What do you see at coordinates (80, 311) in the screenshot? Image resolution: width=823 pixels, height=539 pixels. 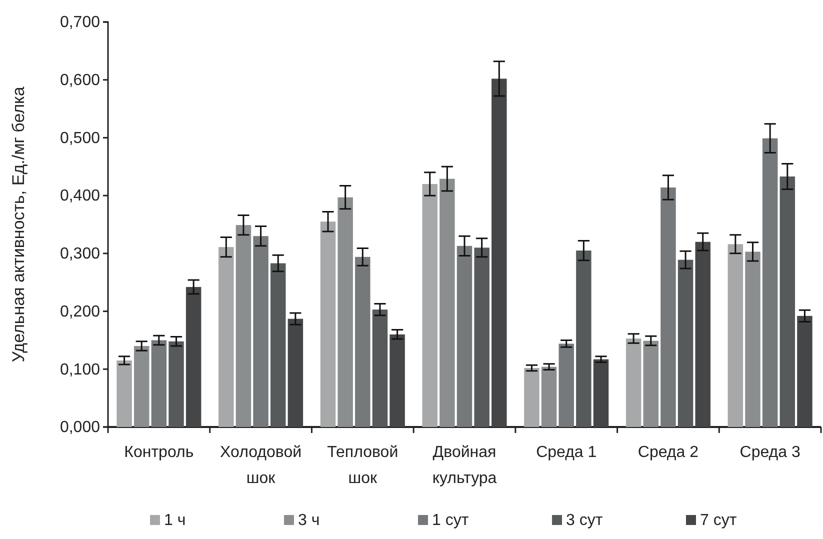 I see `y-tick-label: 0,200` at bounding box center [80, 311].